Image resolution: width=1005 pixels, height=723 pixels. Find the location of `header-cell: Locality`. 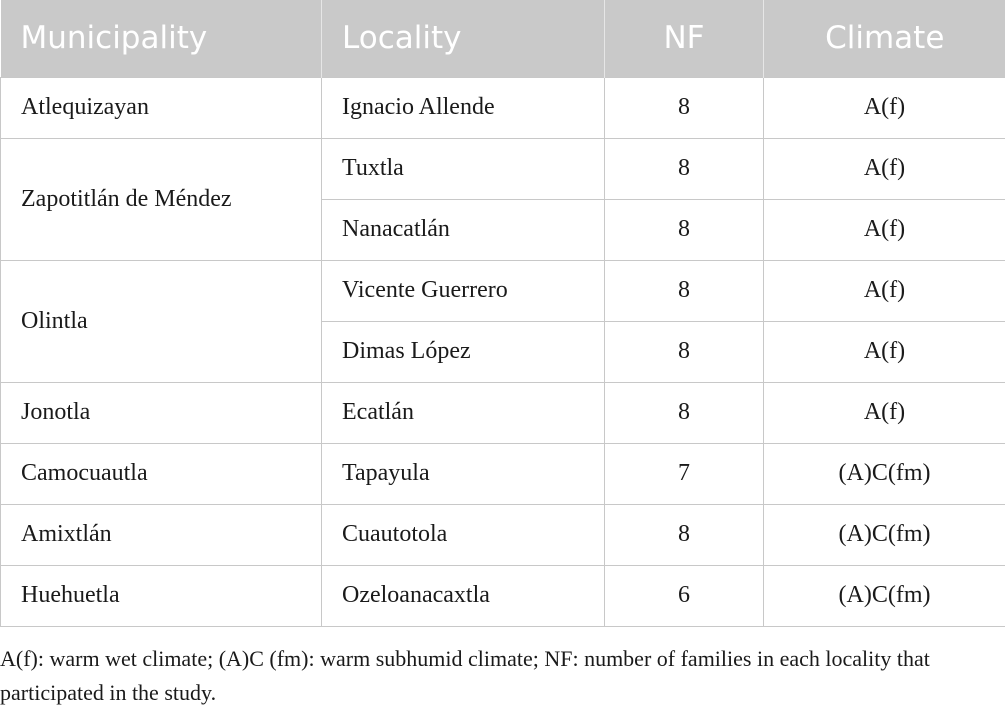

header-cell: Locality is located at coordinates (463, 38).